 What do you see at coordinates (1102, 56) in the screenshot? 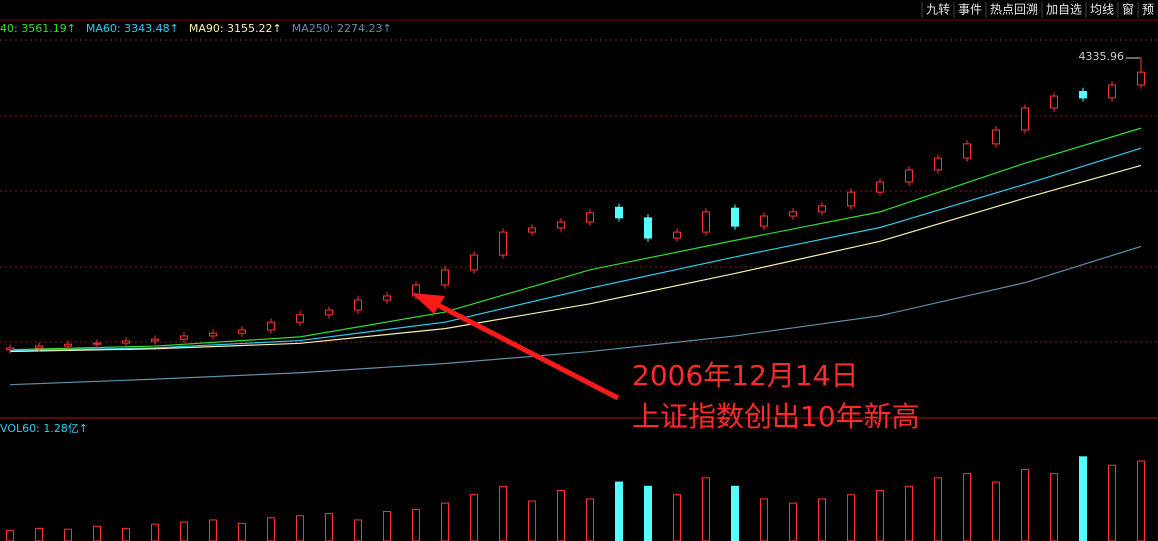
I see `high-label: 4335.96` at bounding box center [1102, 56].